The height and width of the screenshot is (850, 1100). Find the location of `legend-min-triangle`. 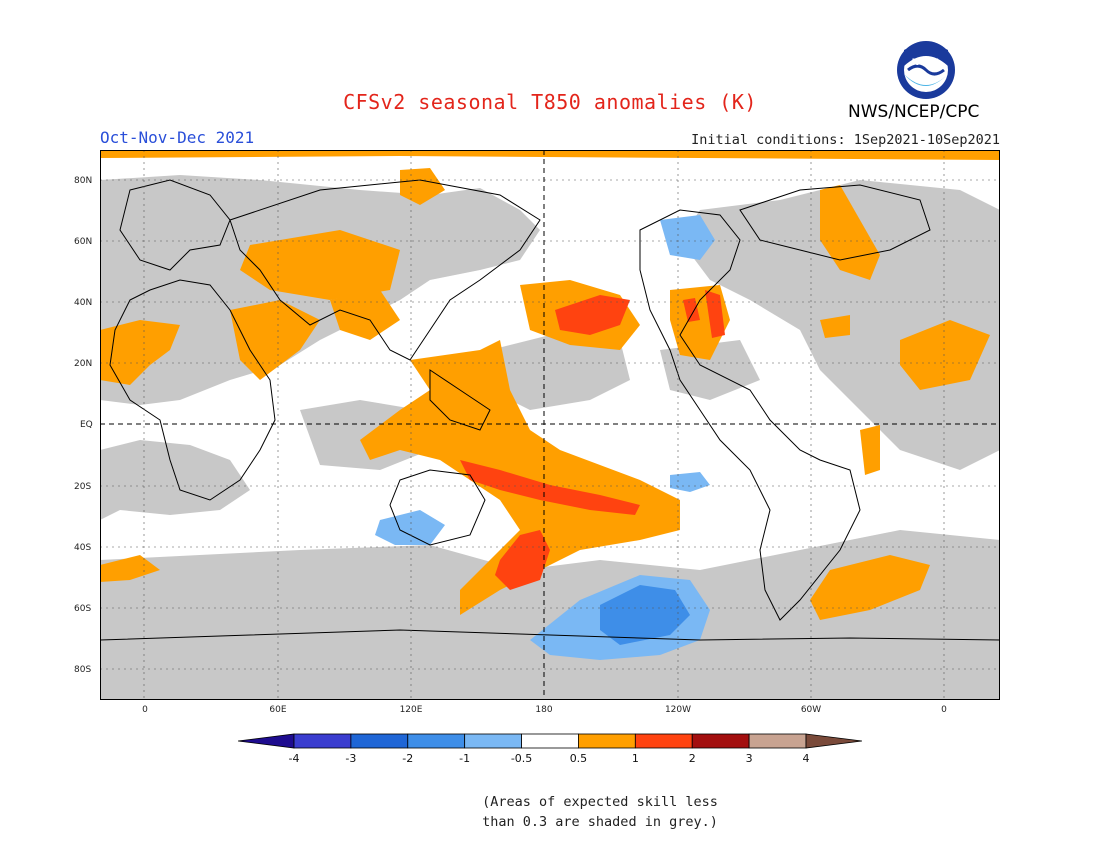

legend-min-triangle is located at coordinates (266, 741).